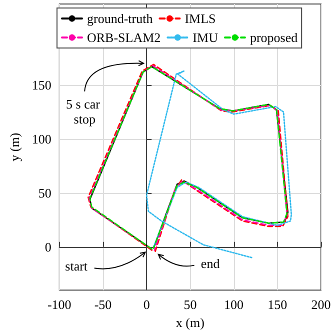 The height and width of the screenshot is (334, 336). What do you see at coordinates (190, 322) in the screenshot?
I see `x-axis-title: x (m)` at bounding box center [190, 322].